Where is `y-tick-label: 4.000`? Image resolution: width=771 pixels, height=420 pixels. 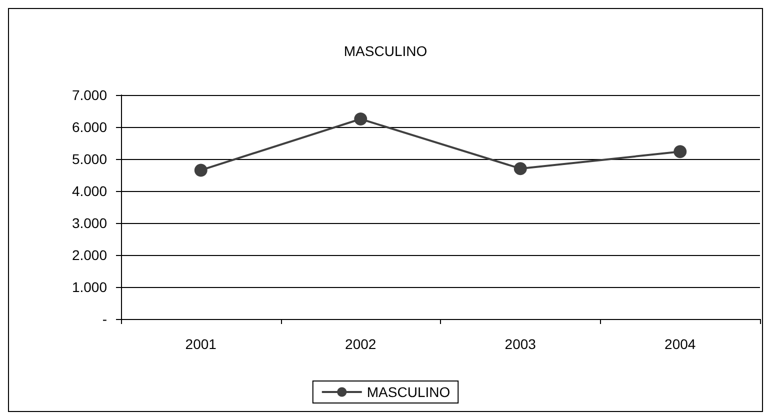
y-tick-label: 4.000 is located at coordinates (90, 191).